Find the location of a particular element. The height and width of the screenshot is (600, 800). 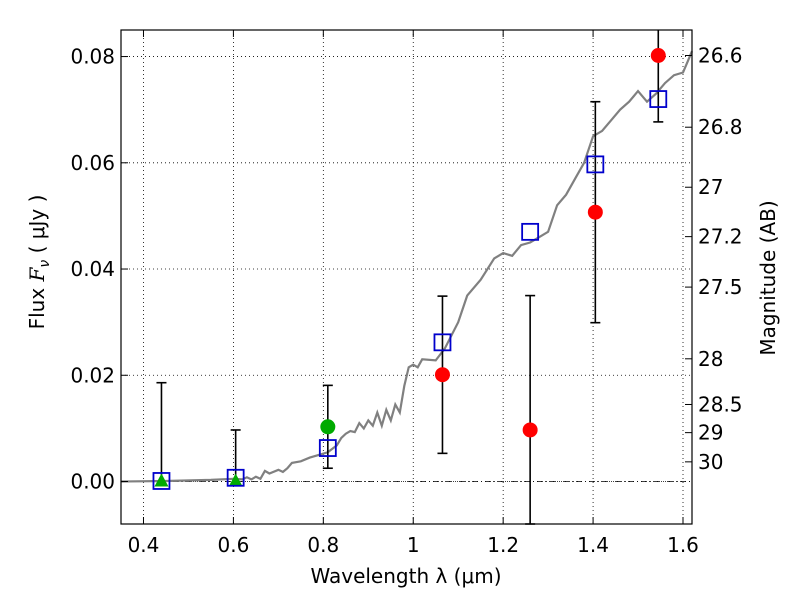

x-tick-label: 0.6 is located at coordinates (233, 545).